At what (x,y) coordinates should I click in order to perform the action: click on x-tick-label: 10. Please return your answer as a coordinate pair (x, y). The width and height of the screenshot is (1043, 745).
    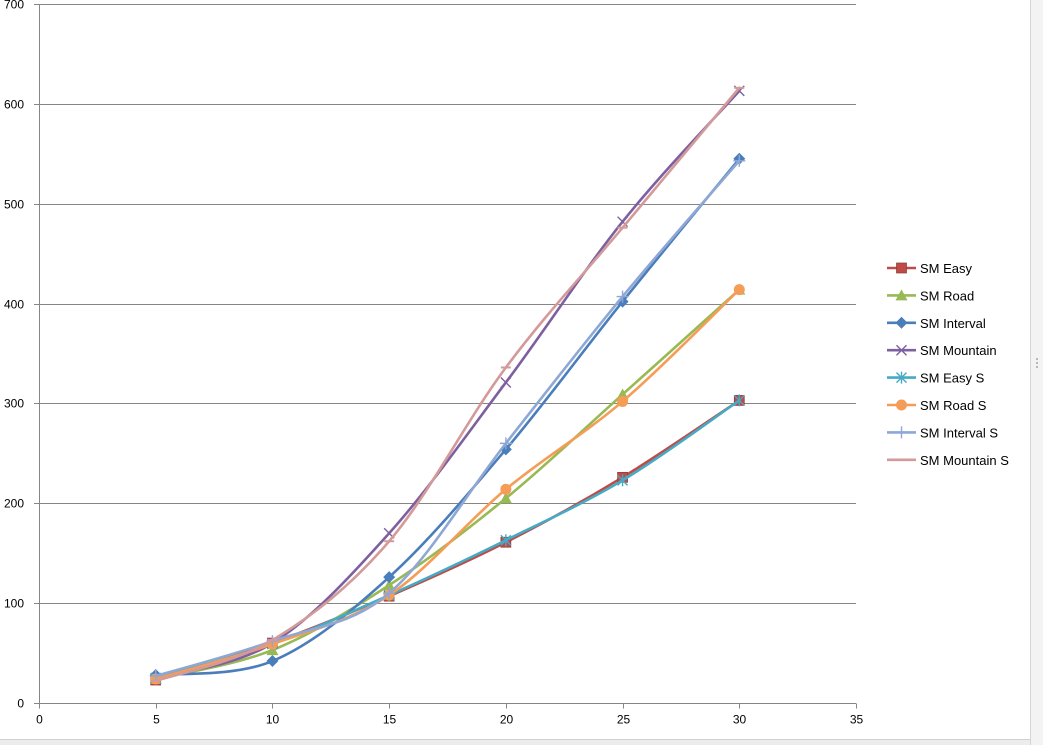
    Looking at the image, I should click on (273, 720).